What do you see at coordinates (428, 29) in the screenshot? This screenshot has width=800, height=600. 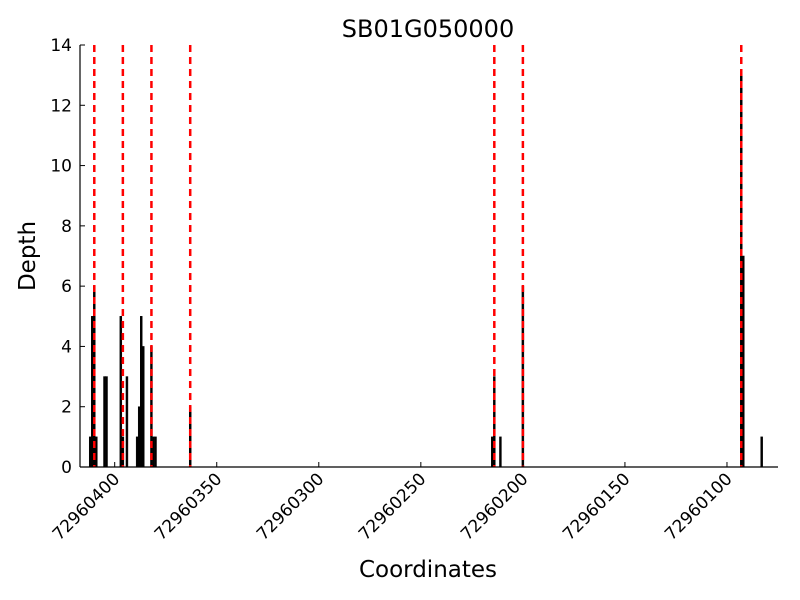 I see `chart-title: SB01G050000` at bounding box center [428, 29].